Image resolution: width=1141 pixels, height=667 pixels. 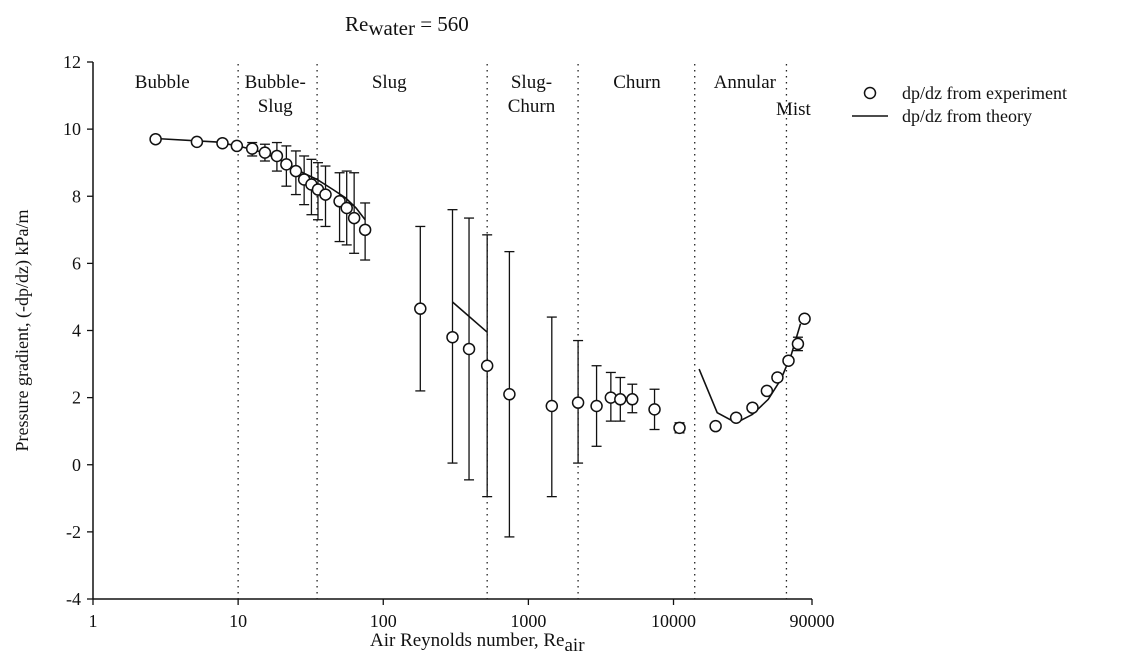 I want to click on x-tick-label: 10, so click(x=238, y=621).